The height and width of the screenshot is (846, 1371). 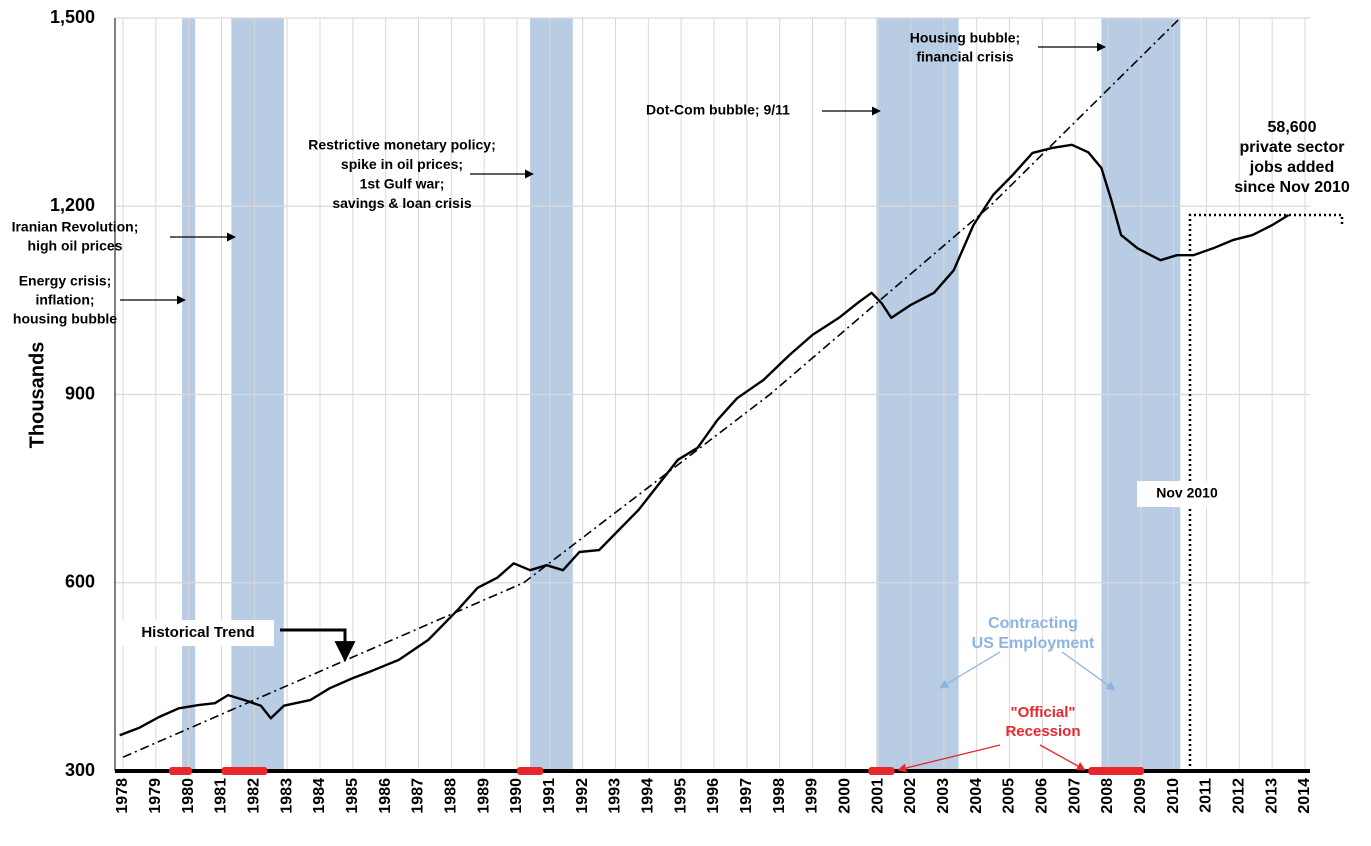 I want to click on annotation: US Employment, so click(x=1033, y=643).